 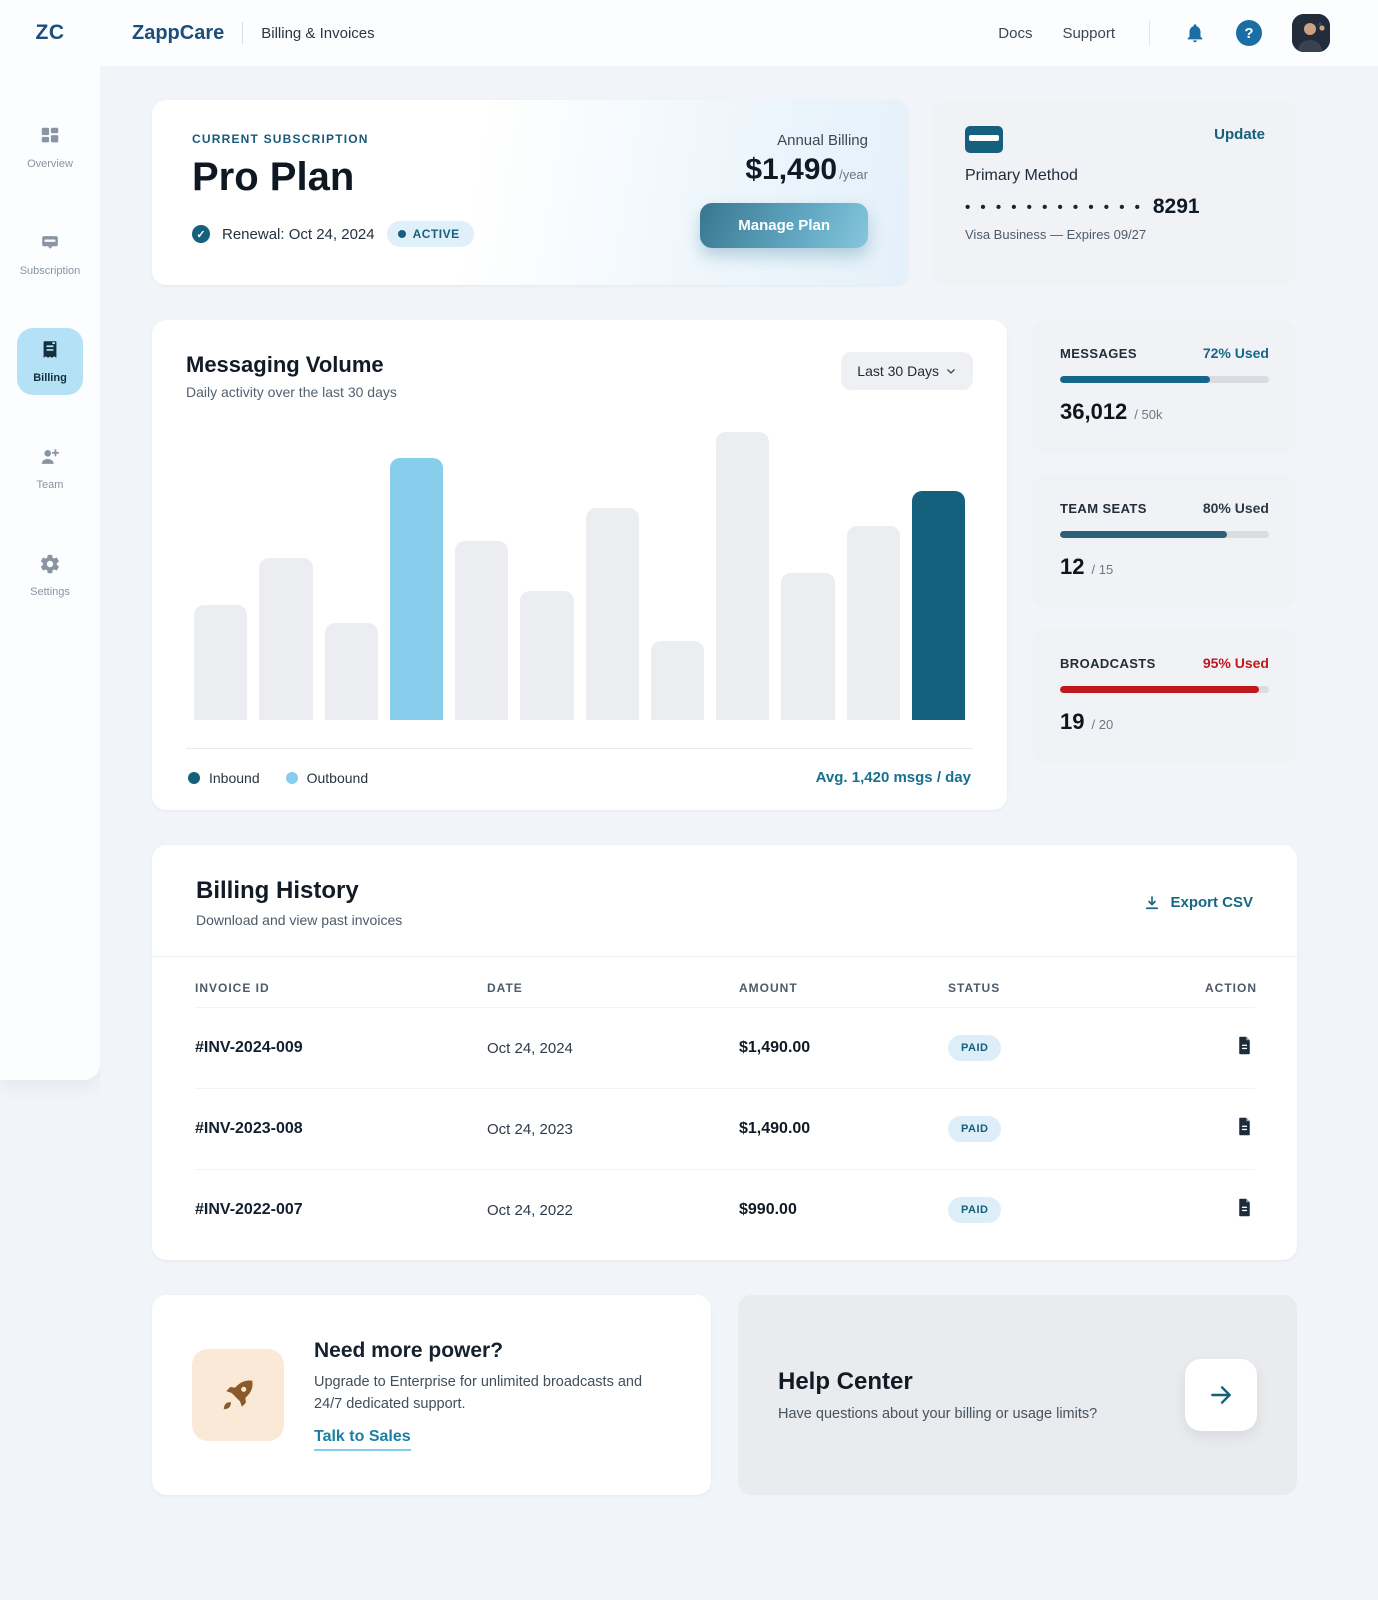 I want to click on status-badge: ACTIVE, so click(x=430, y=234).